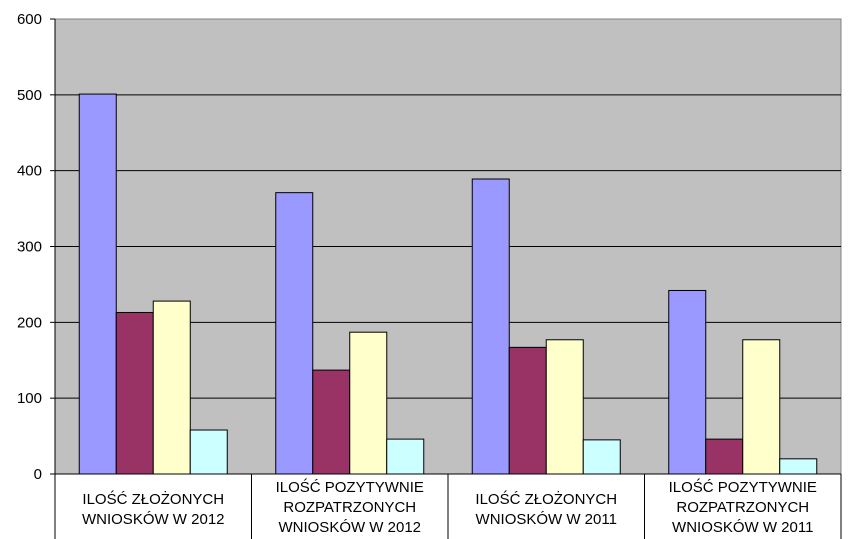 The width and height of the screenshot is (855, 539). Describe the element at coordinates (29, 19) in the screenshot. I see `y-tick-label: 600` at that location.